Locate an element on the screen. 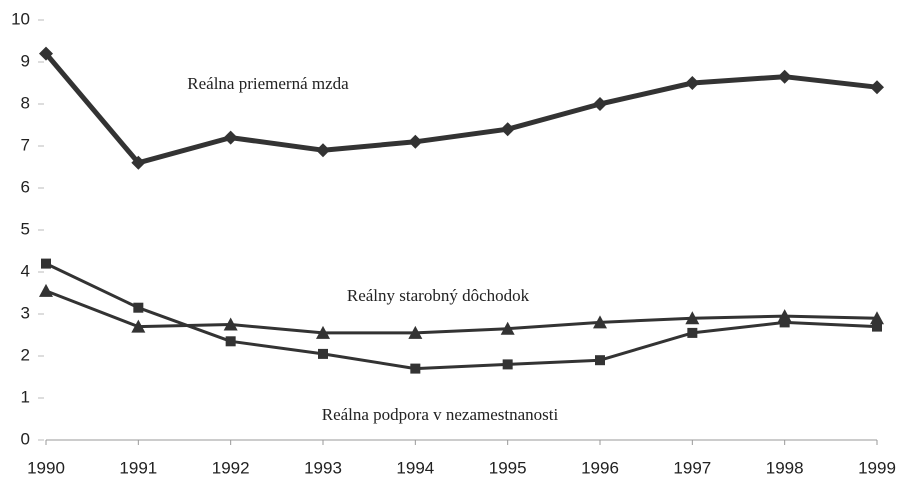  series-label: Reálna priemerná mzda is located at coordinates (268, 83).